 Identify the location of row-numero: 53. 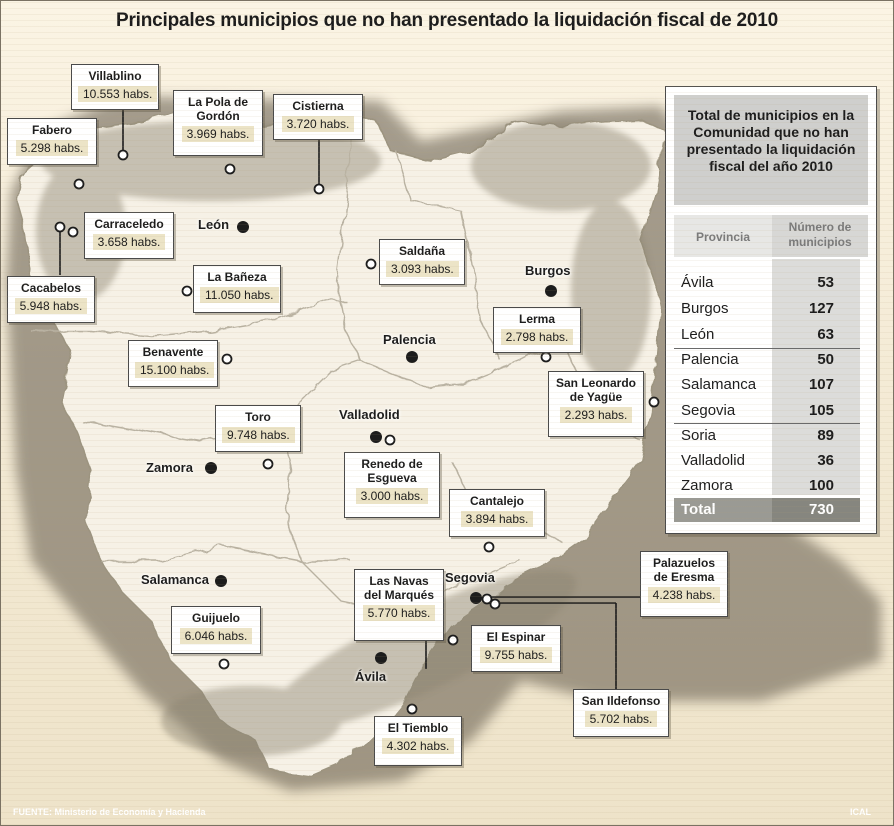
(825, 282).